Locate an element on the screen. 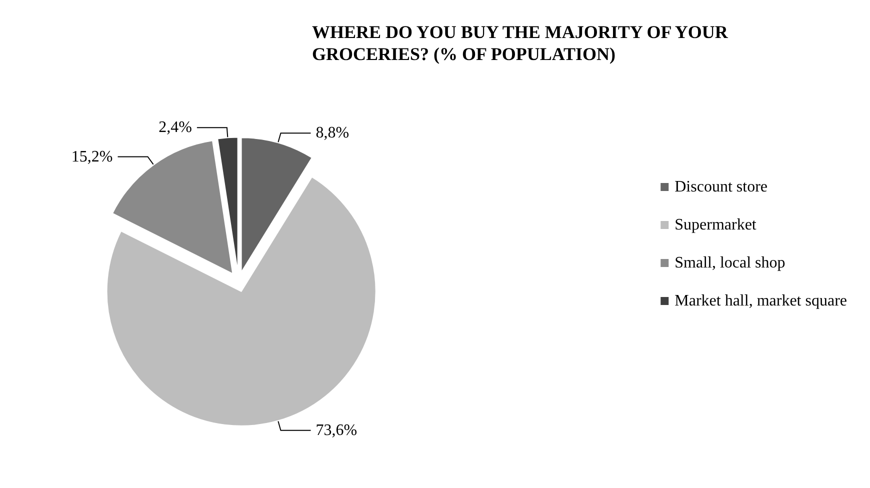  data-label: 2,4% is located at coordinates (175, 127).